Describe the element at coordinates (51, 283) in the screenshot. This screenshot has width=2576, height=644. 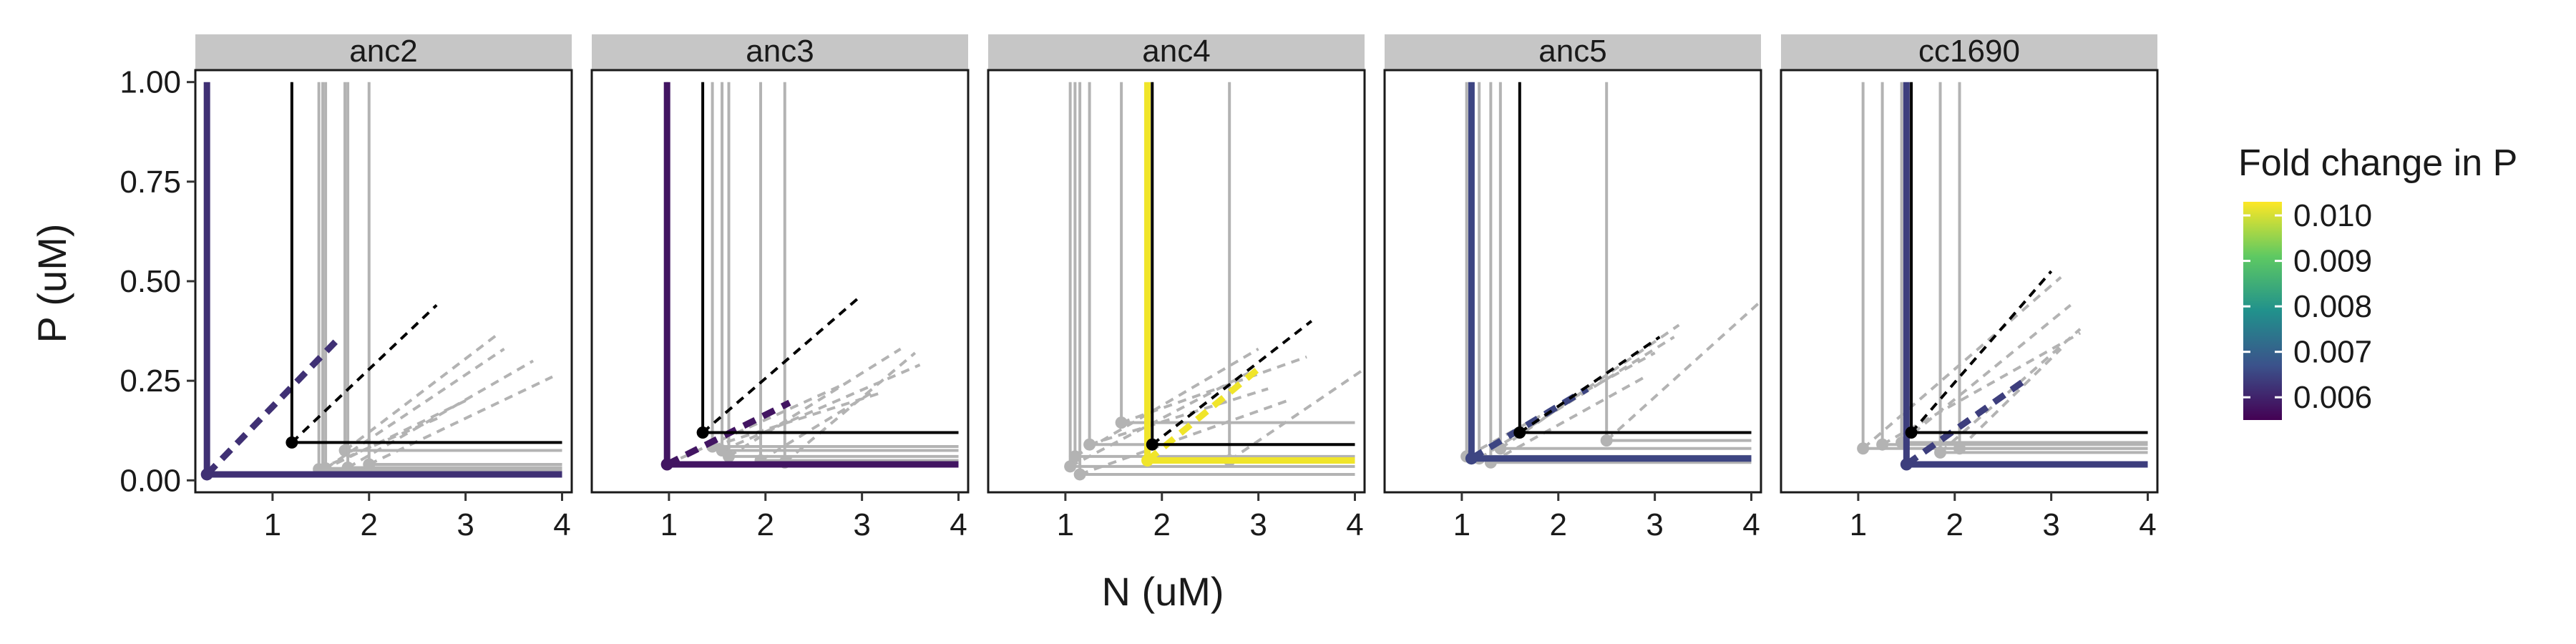
I see `y-axis-title: P (uM)` at that location.